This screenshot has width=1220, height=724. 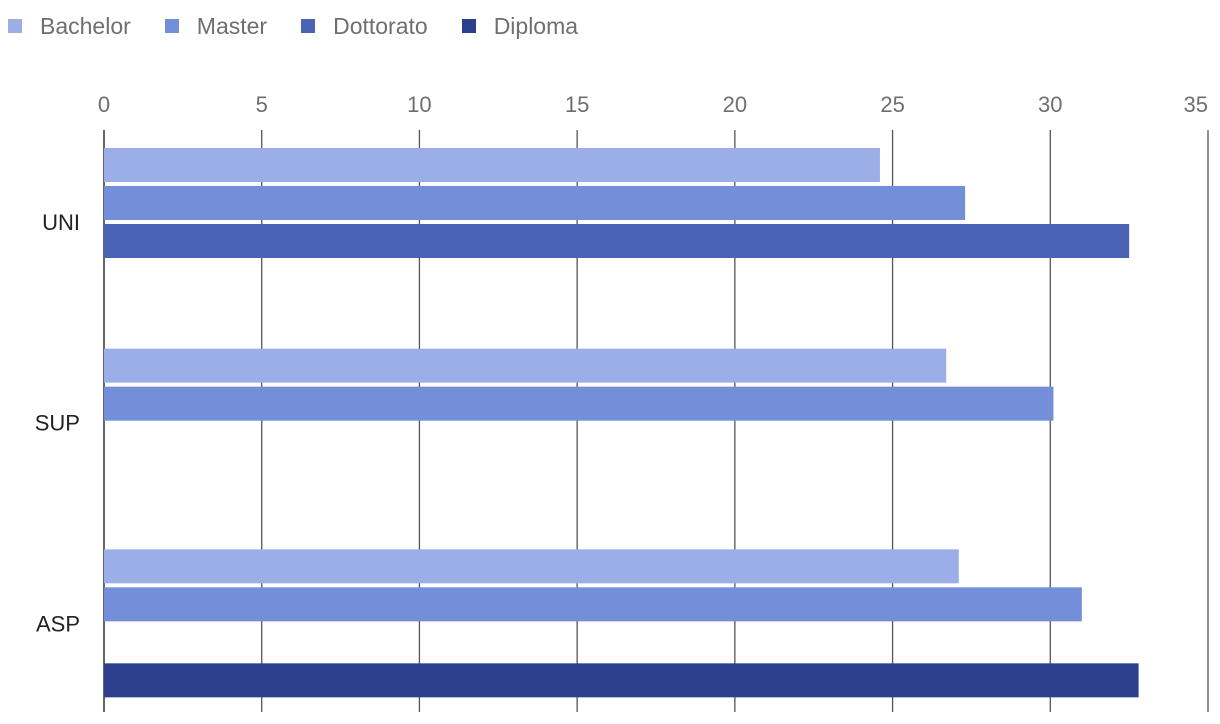 I want to click on x-tick-label: 15, so click(x=577, y=104).